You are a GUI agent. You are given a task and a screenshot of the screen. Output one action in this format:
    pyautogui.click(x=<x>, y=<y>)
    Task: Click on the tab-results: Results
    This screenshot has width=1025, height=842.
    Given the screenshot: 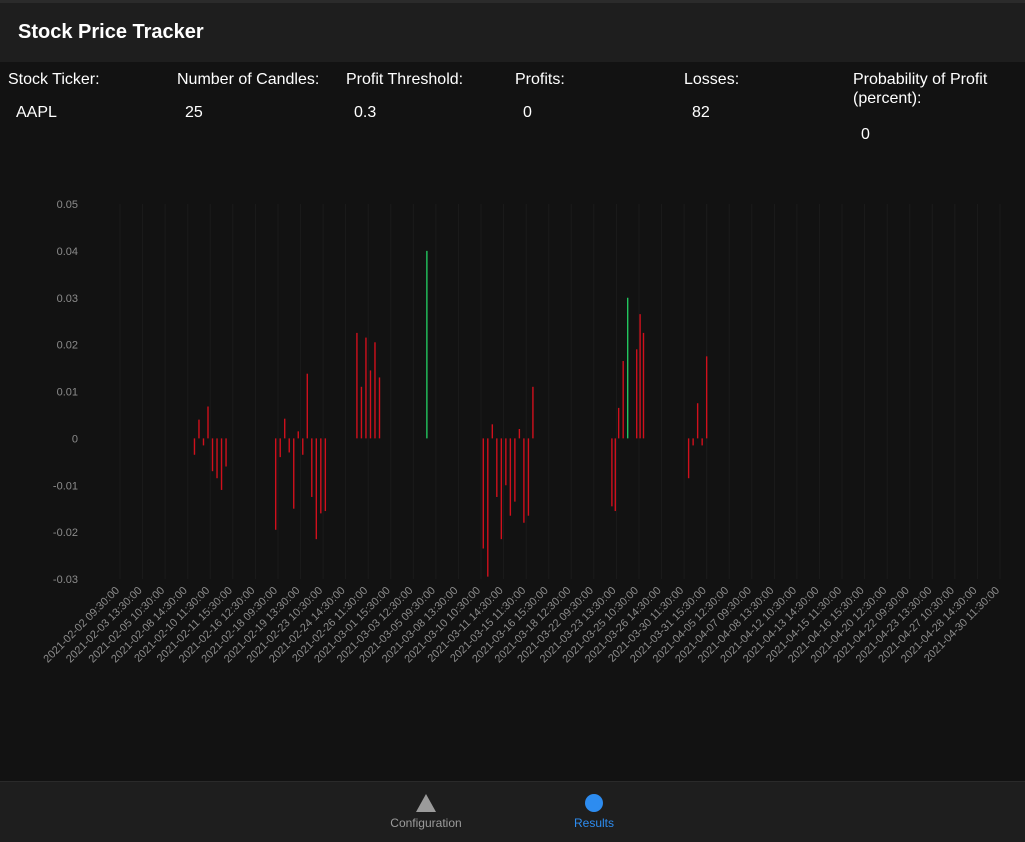 What is the action you would take?
    pyautogui.click(x=594, y=812)
    